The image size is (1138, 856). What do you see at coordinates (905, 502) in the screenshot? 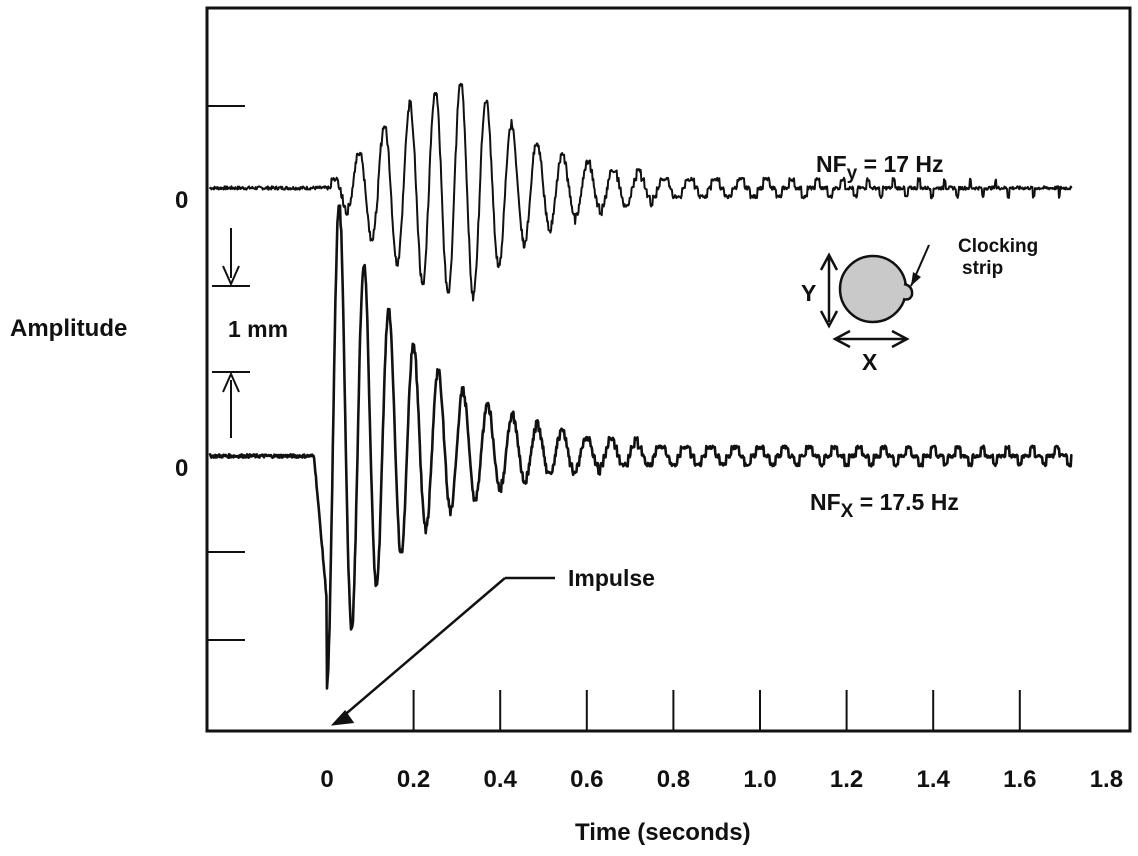
I see `series-label-x-rest: = 17.5 Hz` at bounding box center [905, 502].